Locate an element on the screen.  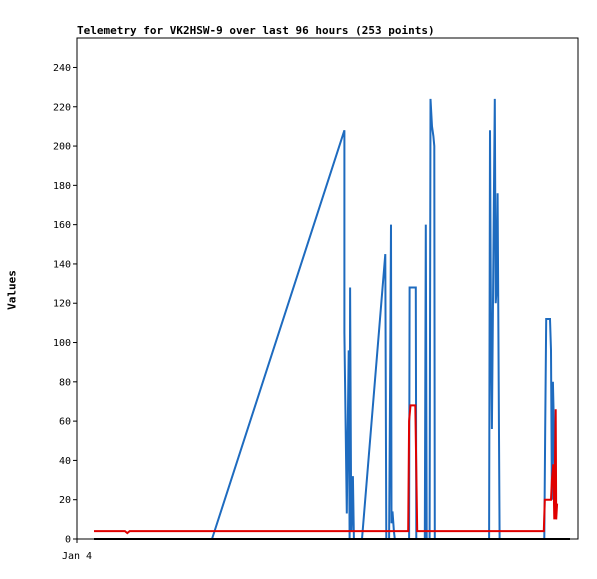
y-tick-label: 120 is located at coordinates (62, 304).